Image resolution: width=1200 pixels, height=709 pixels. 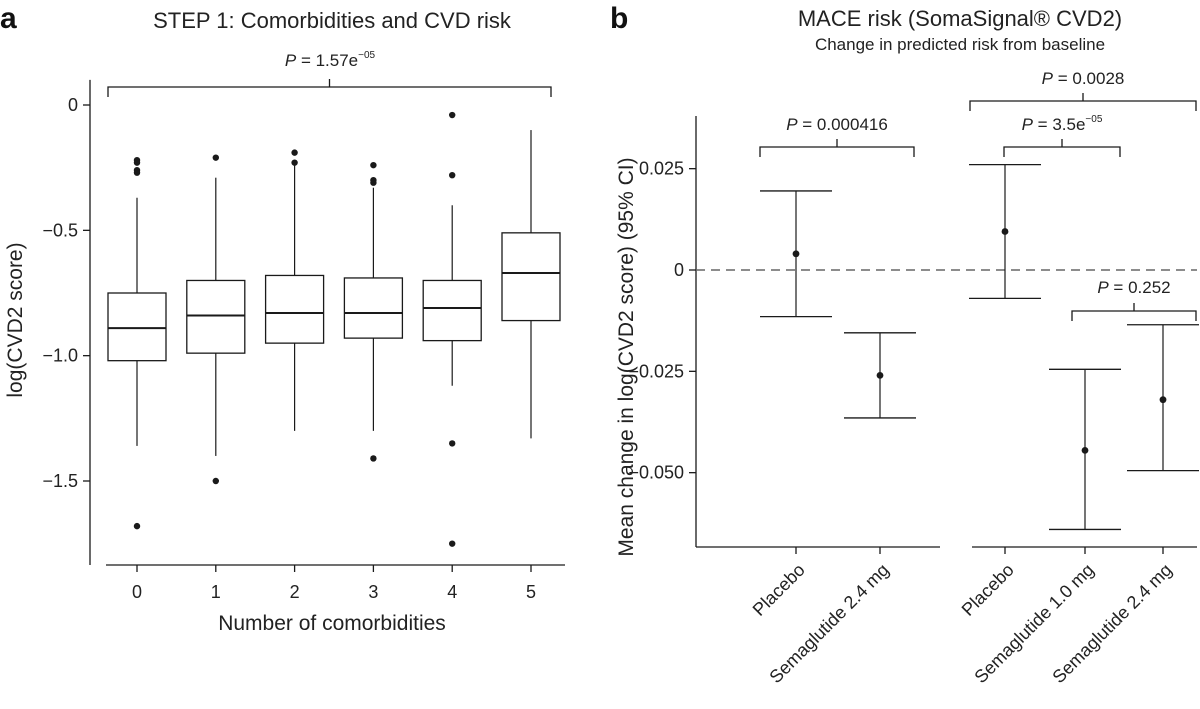 I want to click on panel-a-title: STEP 1: Comorbidities and CVD risk, so click(x=332, y=20).